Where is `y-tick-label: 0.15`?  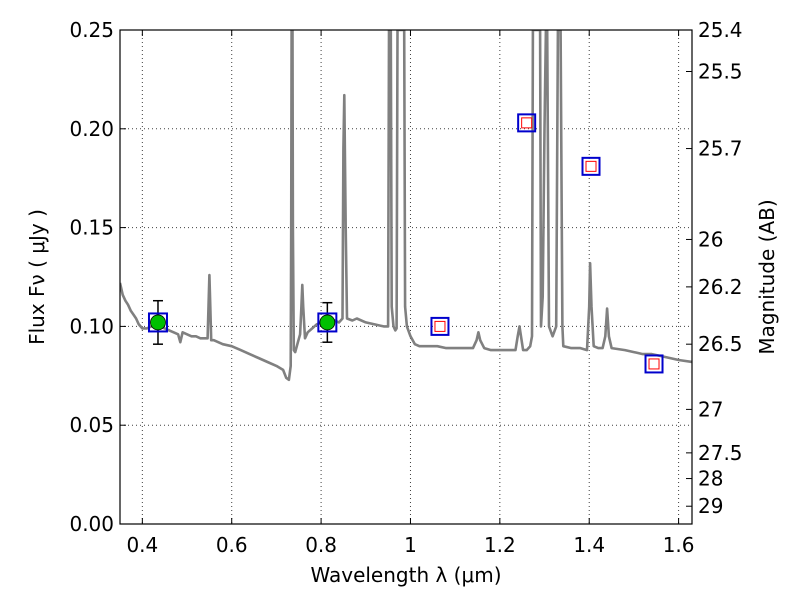
y-tick-label: 0.15 is located at coordinates (91, 228).